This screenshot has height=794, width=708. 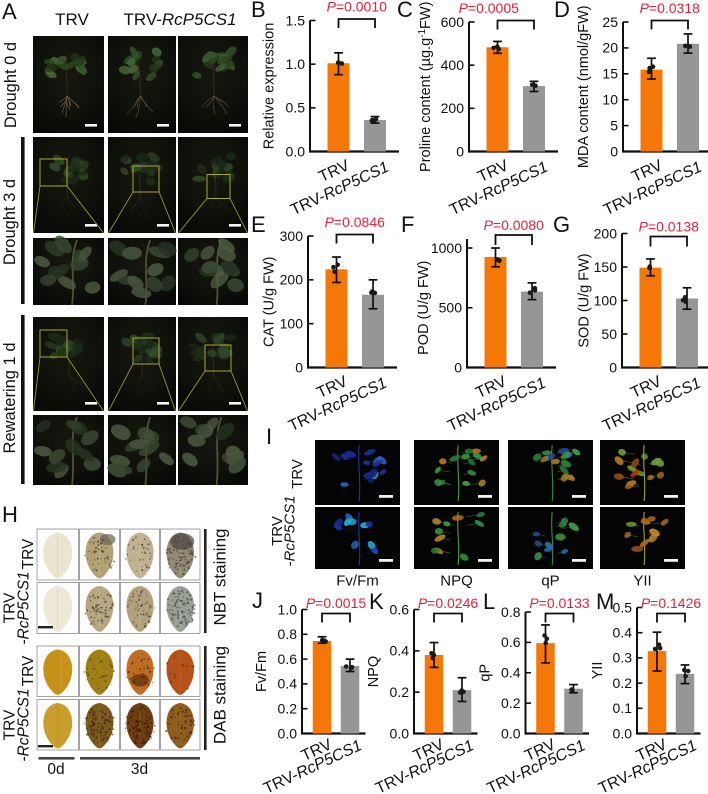 I want to click on svg-text: Drought 0 d, so click(x=11, y=85).